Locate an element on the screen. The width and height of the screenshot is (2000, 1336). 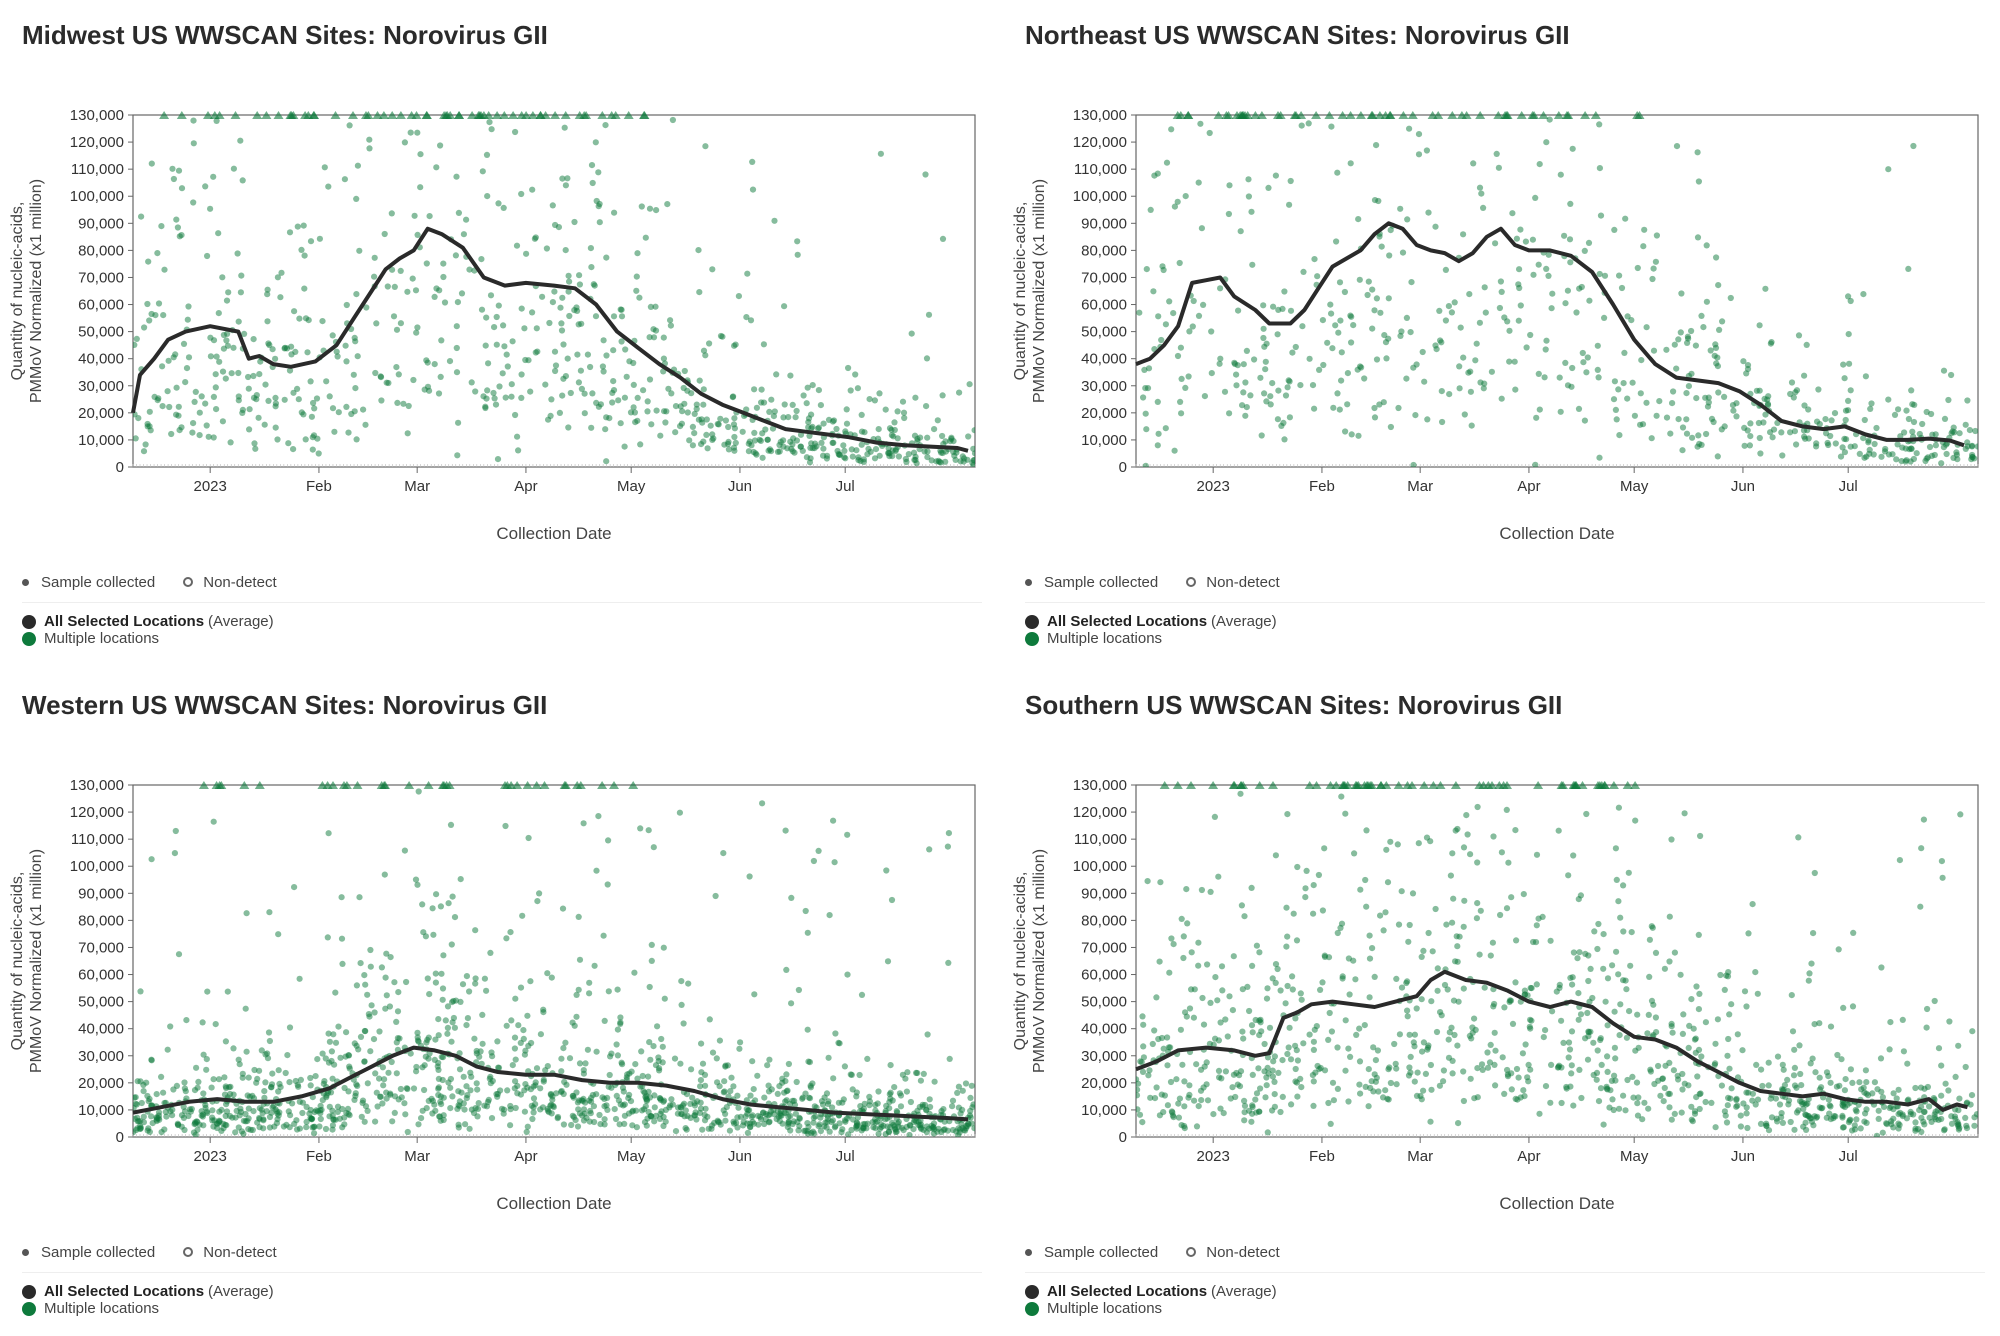
x-tick-label: Feb is located at coordinates (319, 1156).